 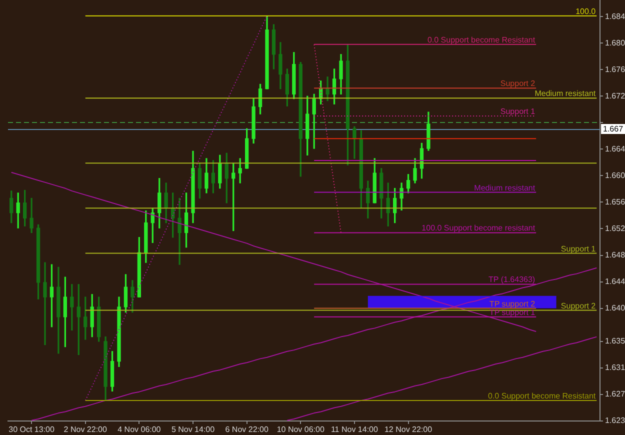 I want to click on y-tick-label: 1.640, so click(x=615, y=307).